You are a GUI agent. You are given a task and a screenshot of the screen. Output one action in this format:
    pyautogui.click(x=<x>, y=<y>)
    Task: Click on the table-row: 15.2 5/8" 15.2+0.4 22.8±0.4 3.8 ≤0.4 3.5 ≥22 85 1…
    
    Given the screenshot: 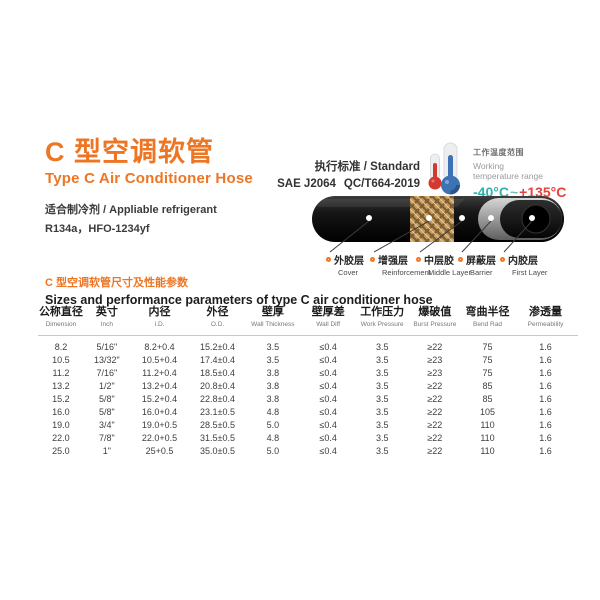 What is the action you would take?
    pyautogui.click(x=308, y=398)
    